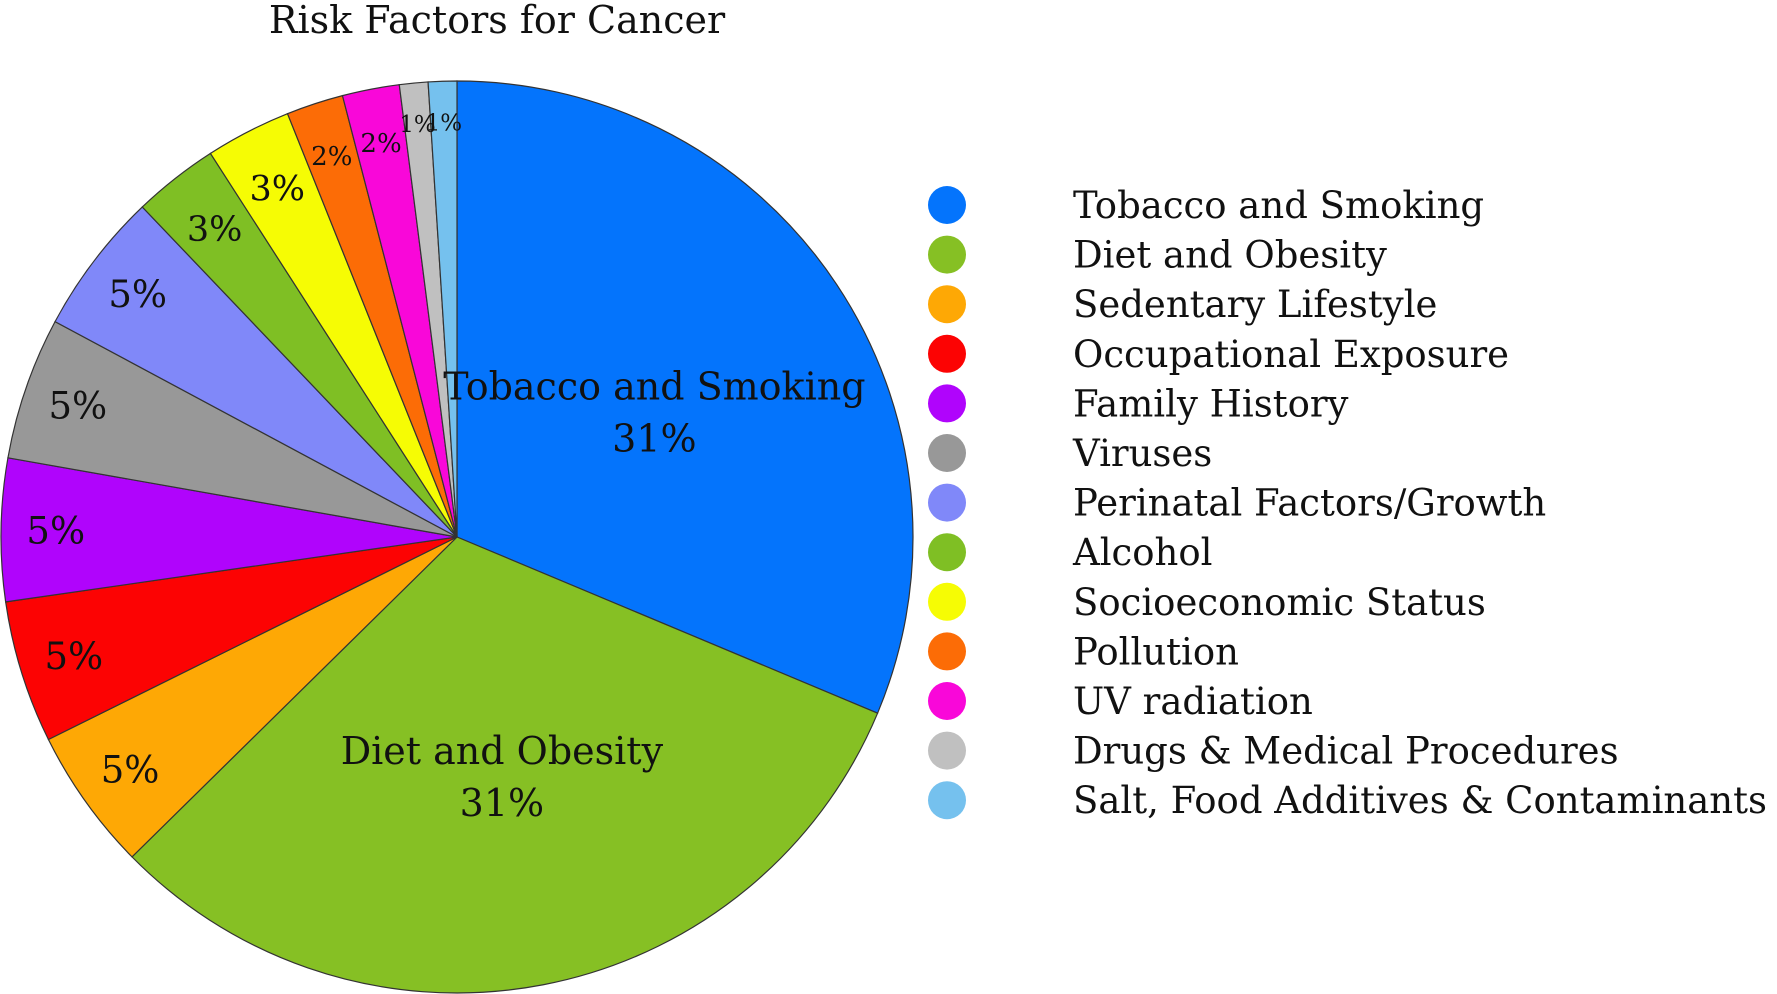 The width and height of the screenshot is (1777, 994). What do you see at coordinates (497, 21) in the screenshot?
I see `chart-title: Risk Factors for Cancer` at bounding box center [497, 21].